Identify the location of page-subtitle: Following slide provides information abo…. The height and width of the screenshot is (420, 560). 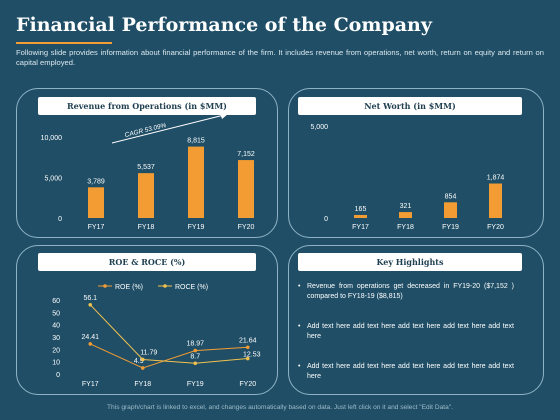
(280, 57).